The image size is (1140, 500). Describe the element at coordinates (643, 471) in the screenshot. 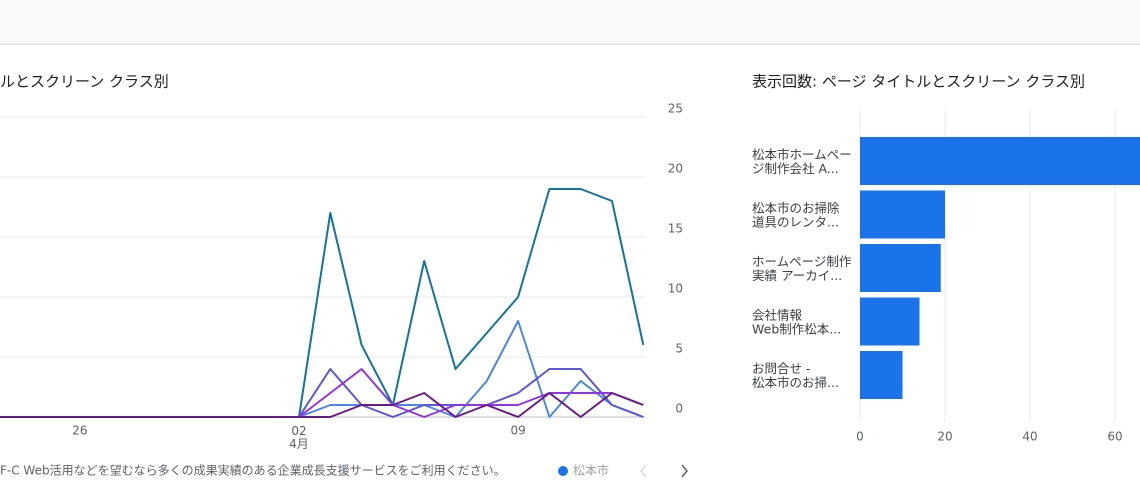

I see `prev-page` at that location.